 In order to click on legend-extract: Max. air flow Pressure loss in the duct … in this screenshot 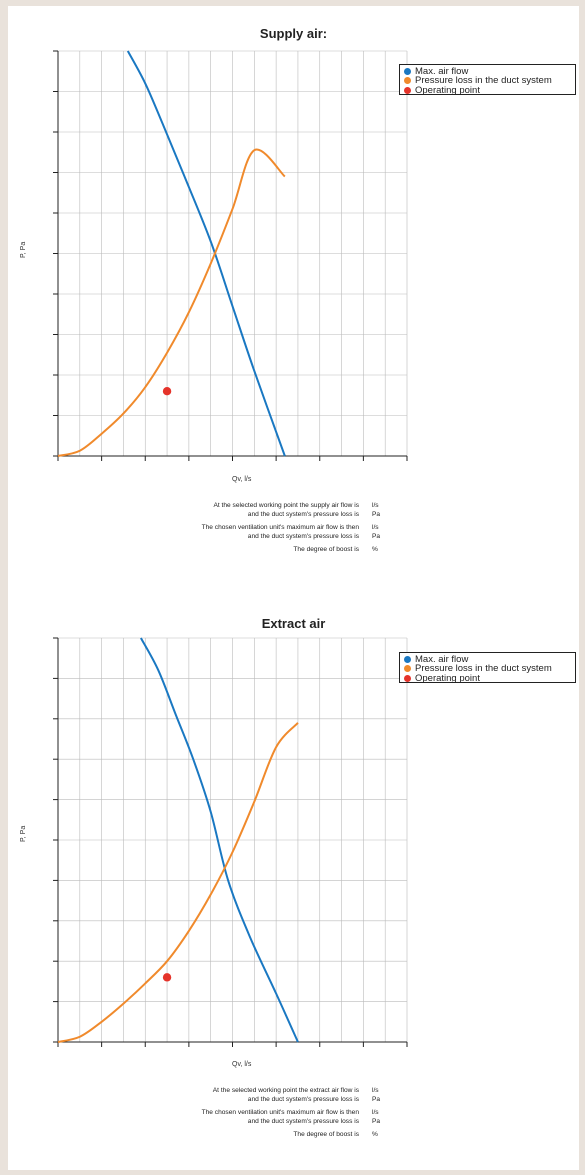, I will do `click(487, 667)`.